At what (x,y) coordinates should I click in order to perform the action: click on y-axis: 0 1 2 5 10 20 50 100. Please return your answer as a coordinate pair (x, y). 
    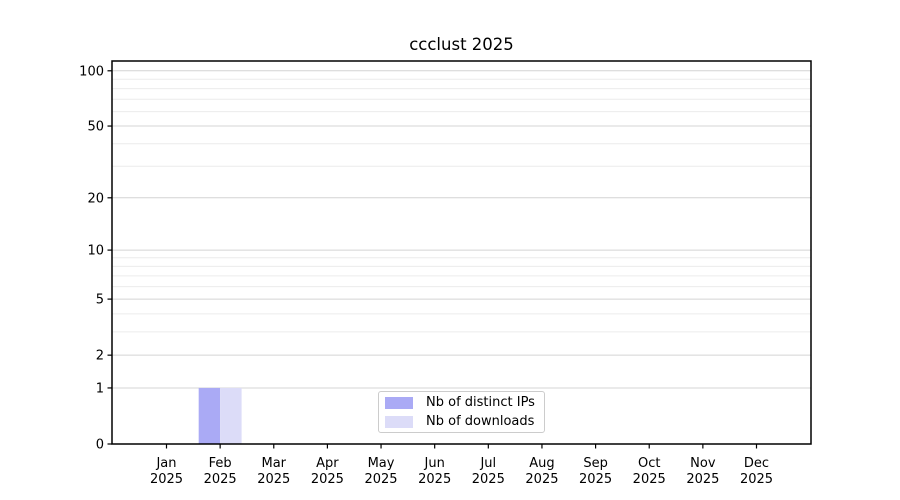
    Looking at the image, I should click on (95, 258).